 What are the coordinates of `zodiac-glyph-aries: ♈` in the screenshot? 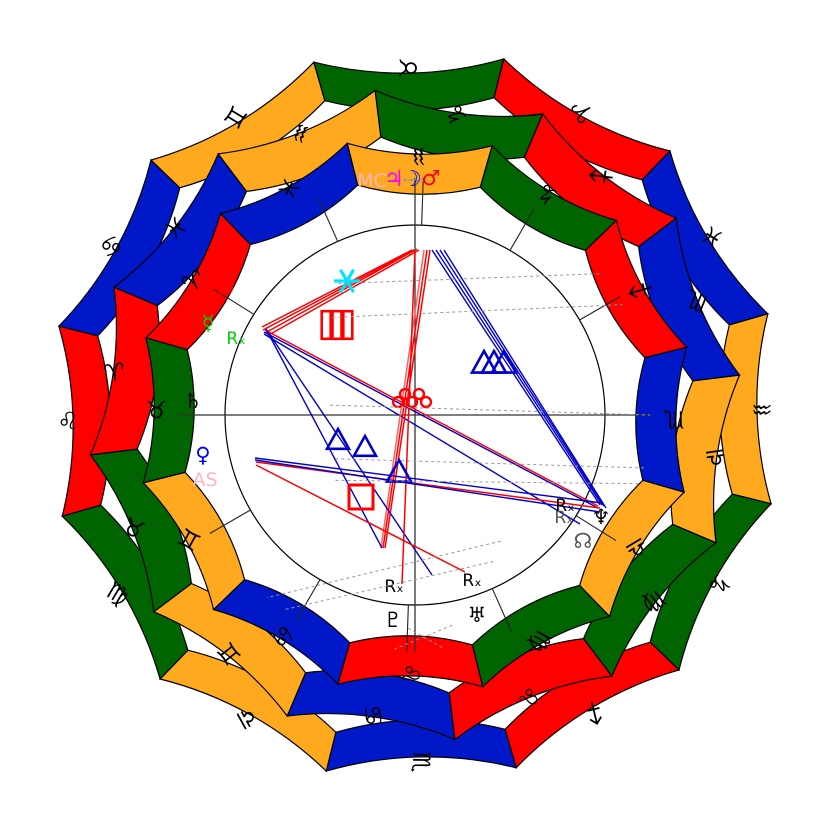 It's located at (114, 372).